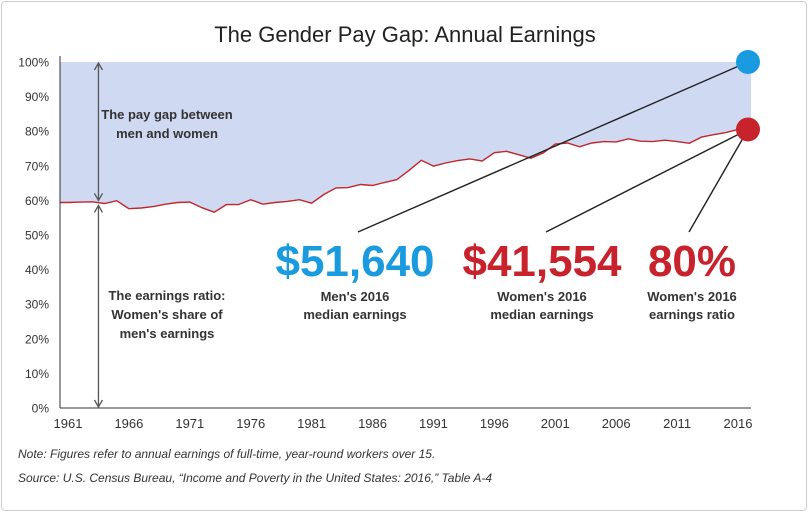 This screenshot has width=810, height=514. I want to click on gap-arrow-head-top, so click(98, 66).